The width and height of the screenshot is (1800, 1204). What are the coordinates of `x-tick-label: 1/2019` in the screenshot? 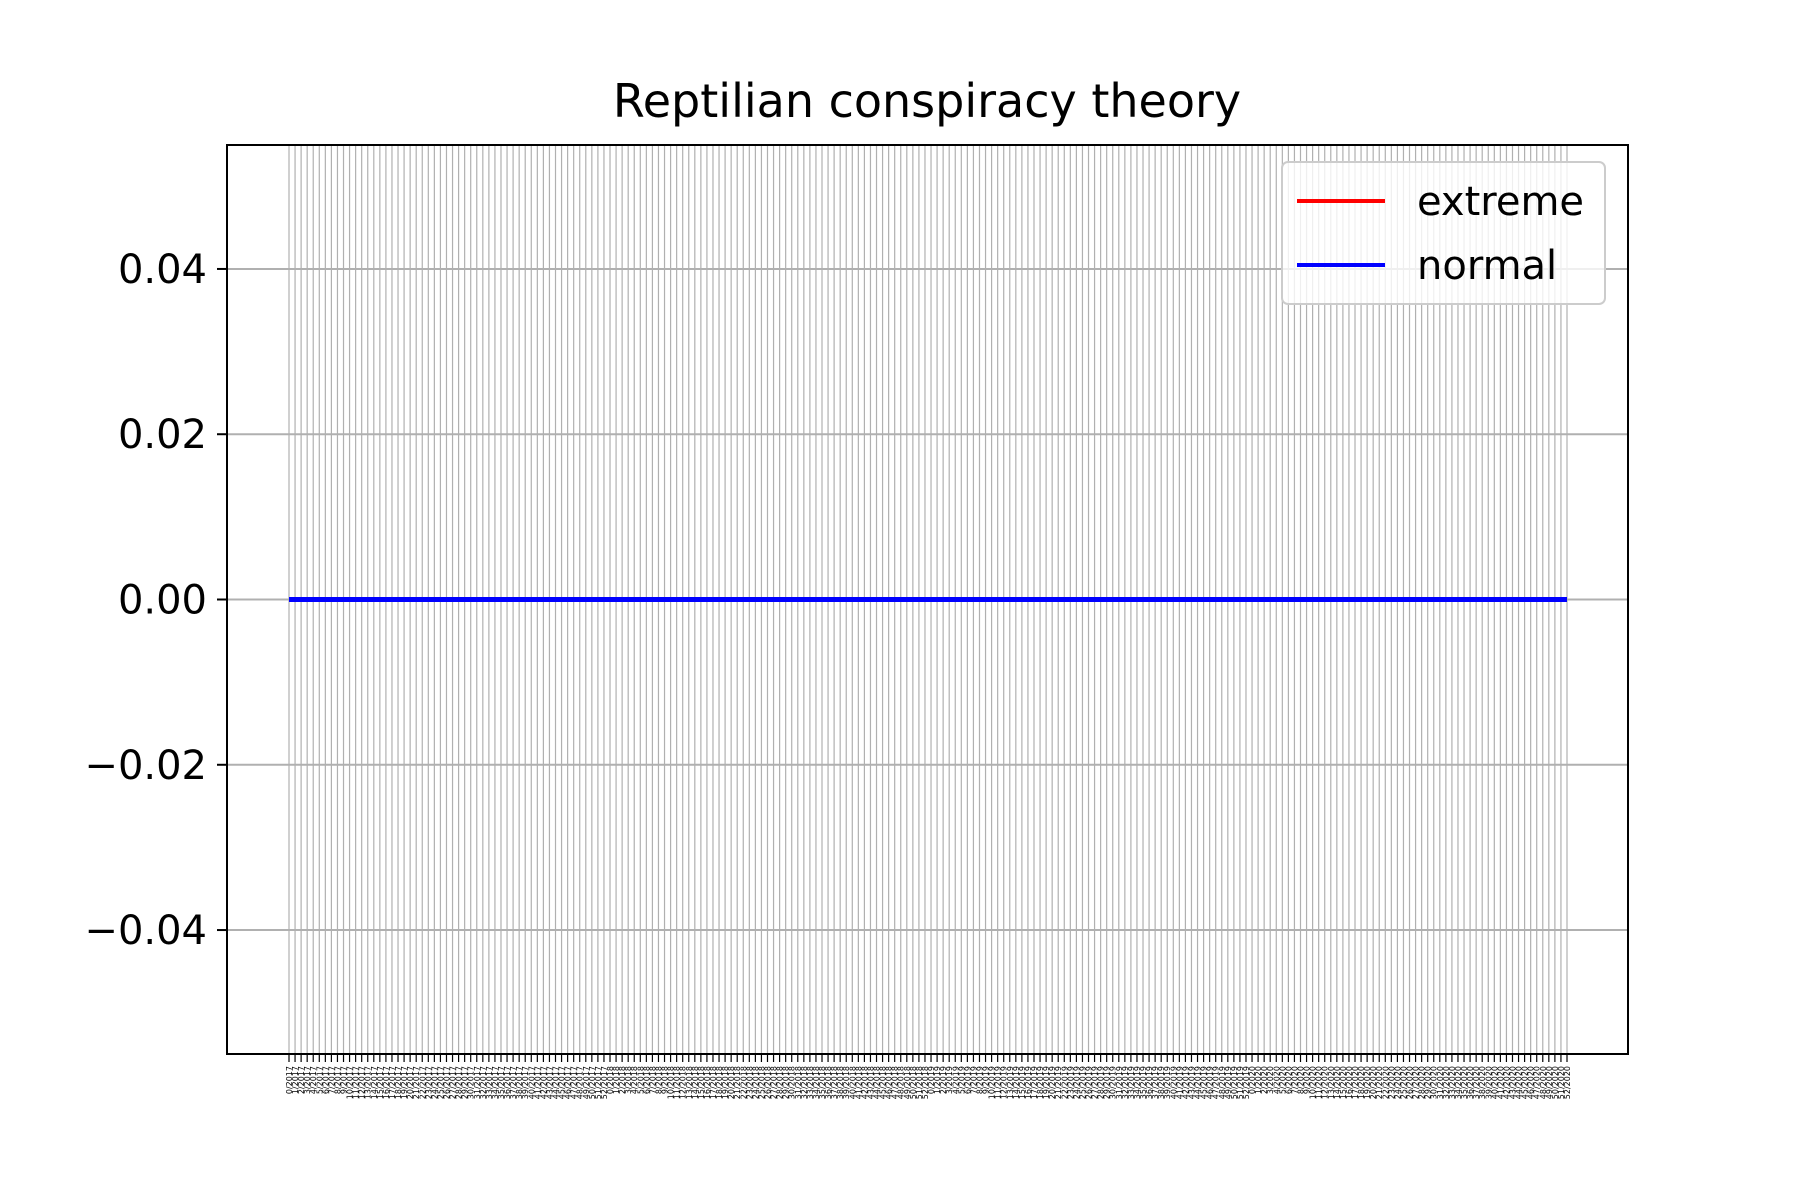 It's located at (937, 1080).